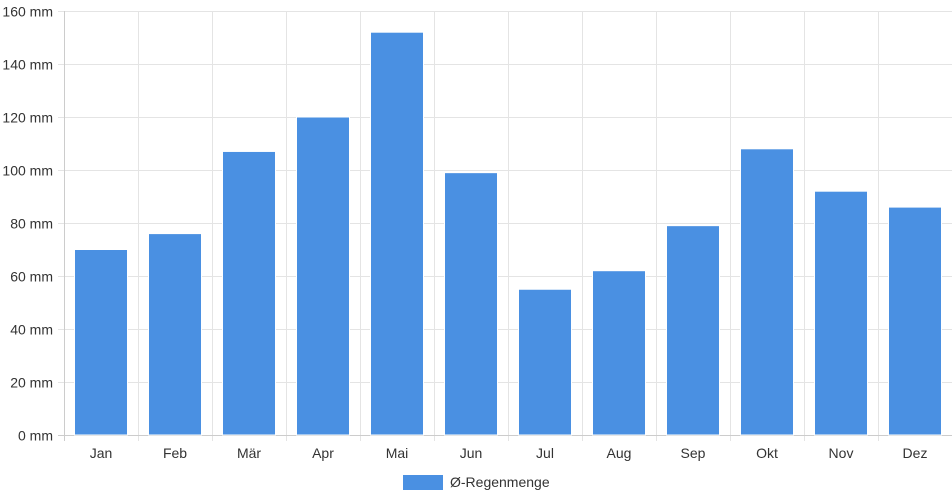 This screenshot has height=500, width=952. Describe the element at coordinates (27, 12) in the screenshot. I see `y-tick-label: 160 mm` at that location.